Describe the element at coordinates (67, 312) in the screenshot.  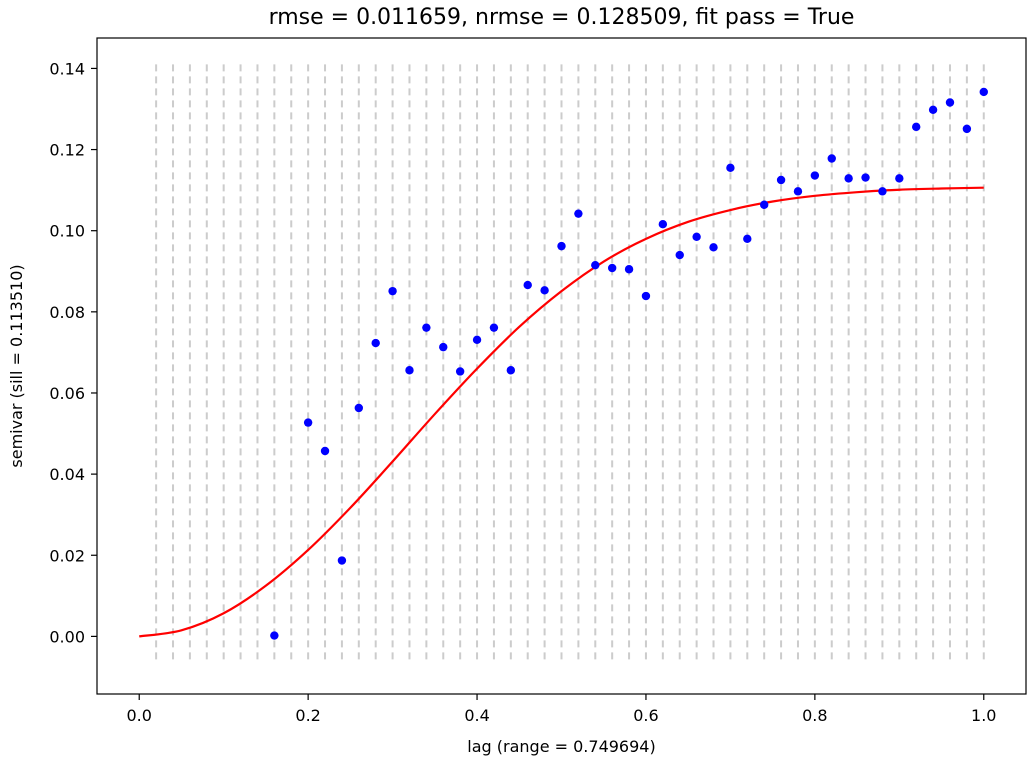
I see `y-tick-label: 0.08` at that location.